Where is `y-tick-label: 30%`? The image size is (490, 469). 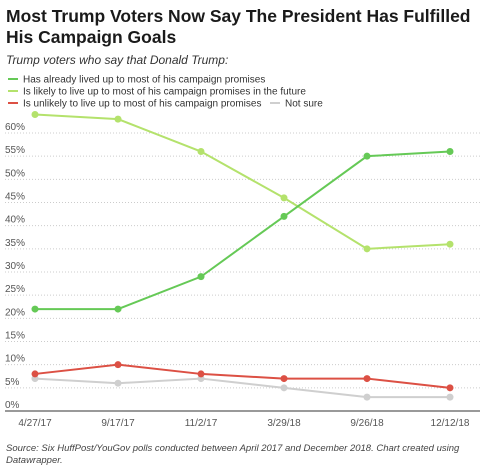
y-tick-label: 30% is located at coordinates (15, 266).